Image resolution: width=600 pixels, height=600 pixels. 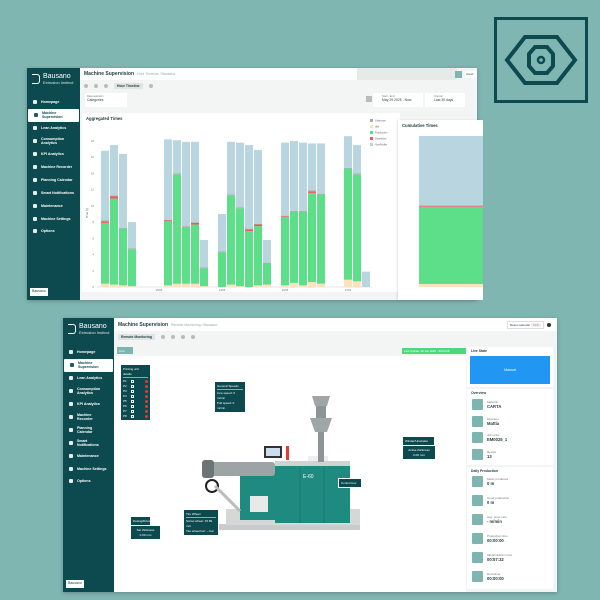 What do you see at coordinates (86, 86) in the screenshot?
I see `trend-icon` at bounding box center [86, 86].